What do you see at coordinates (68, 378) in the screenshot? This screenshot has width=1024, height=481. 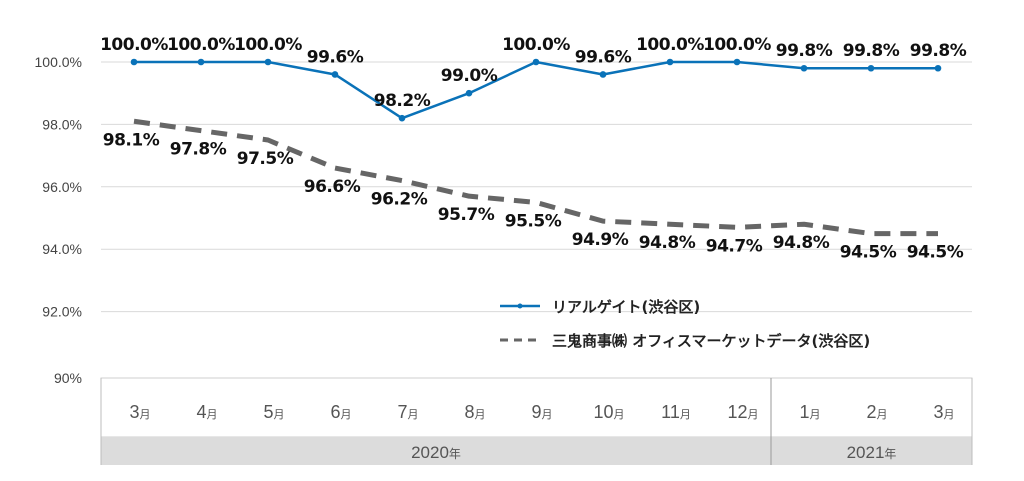 I see `y-tick-label: 90%` at bounding box center [68, 378].